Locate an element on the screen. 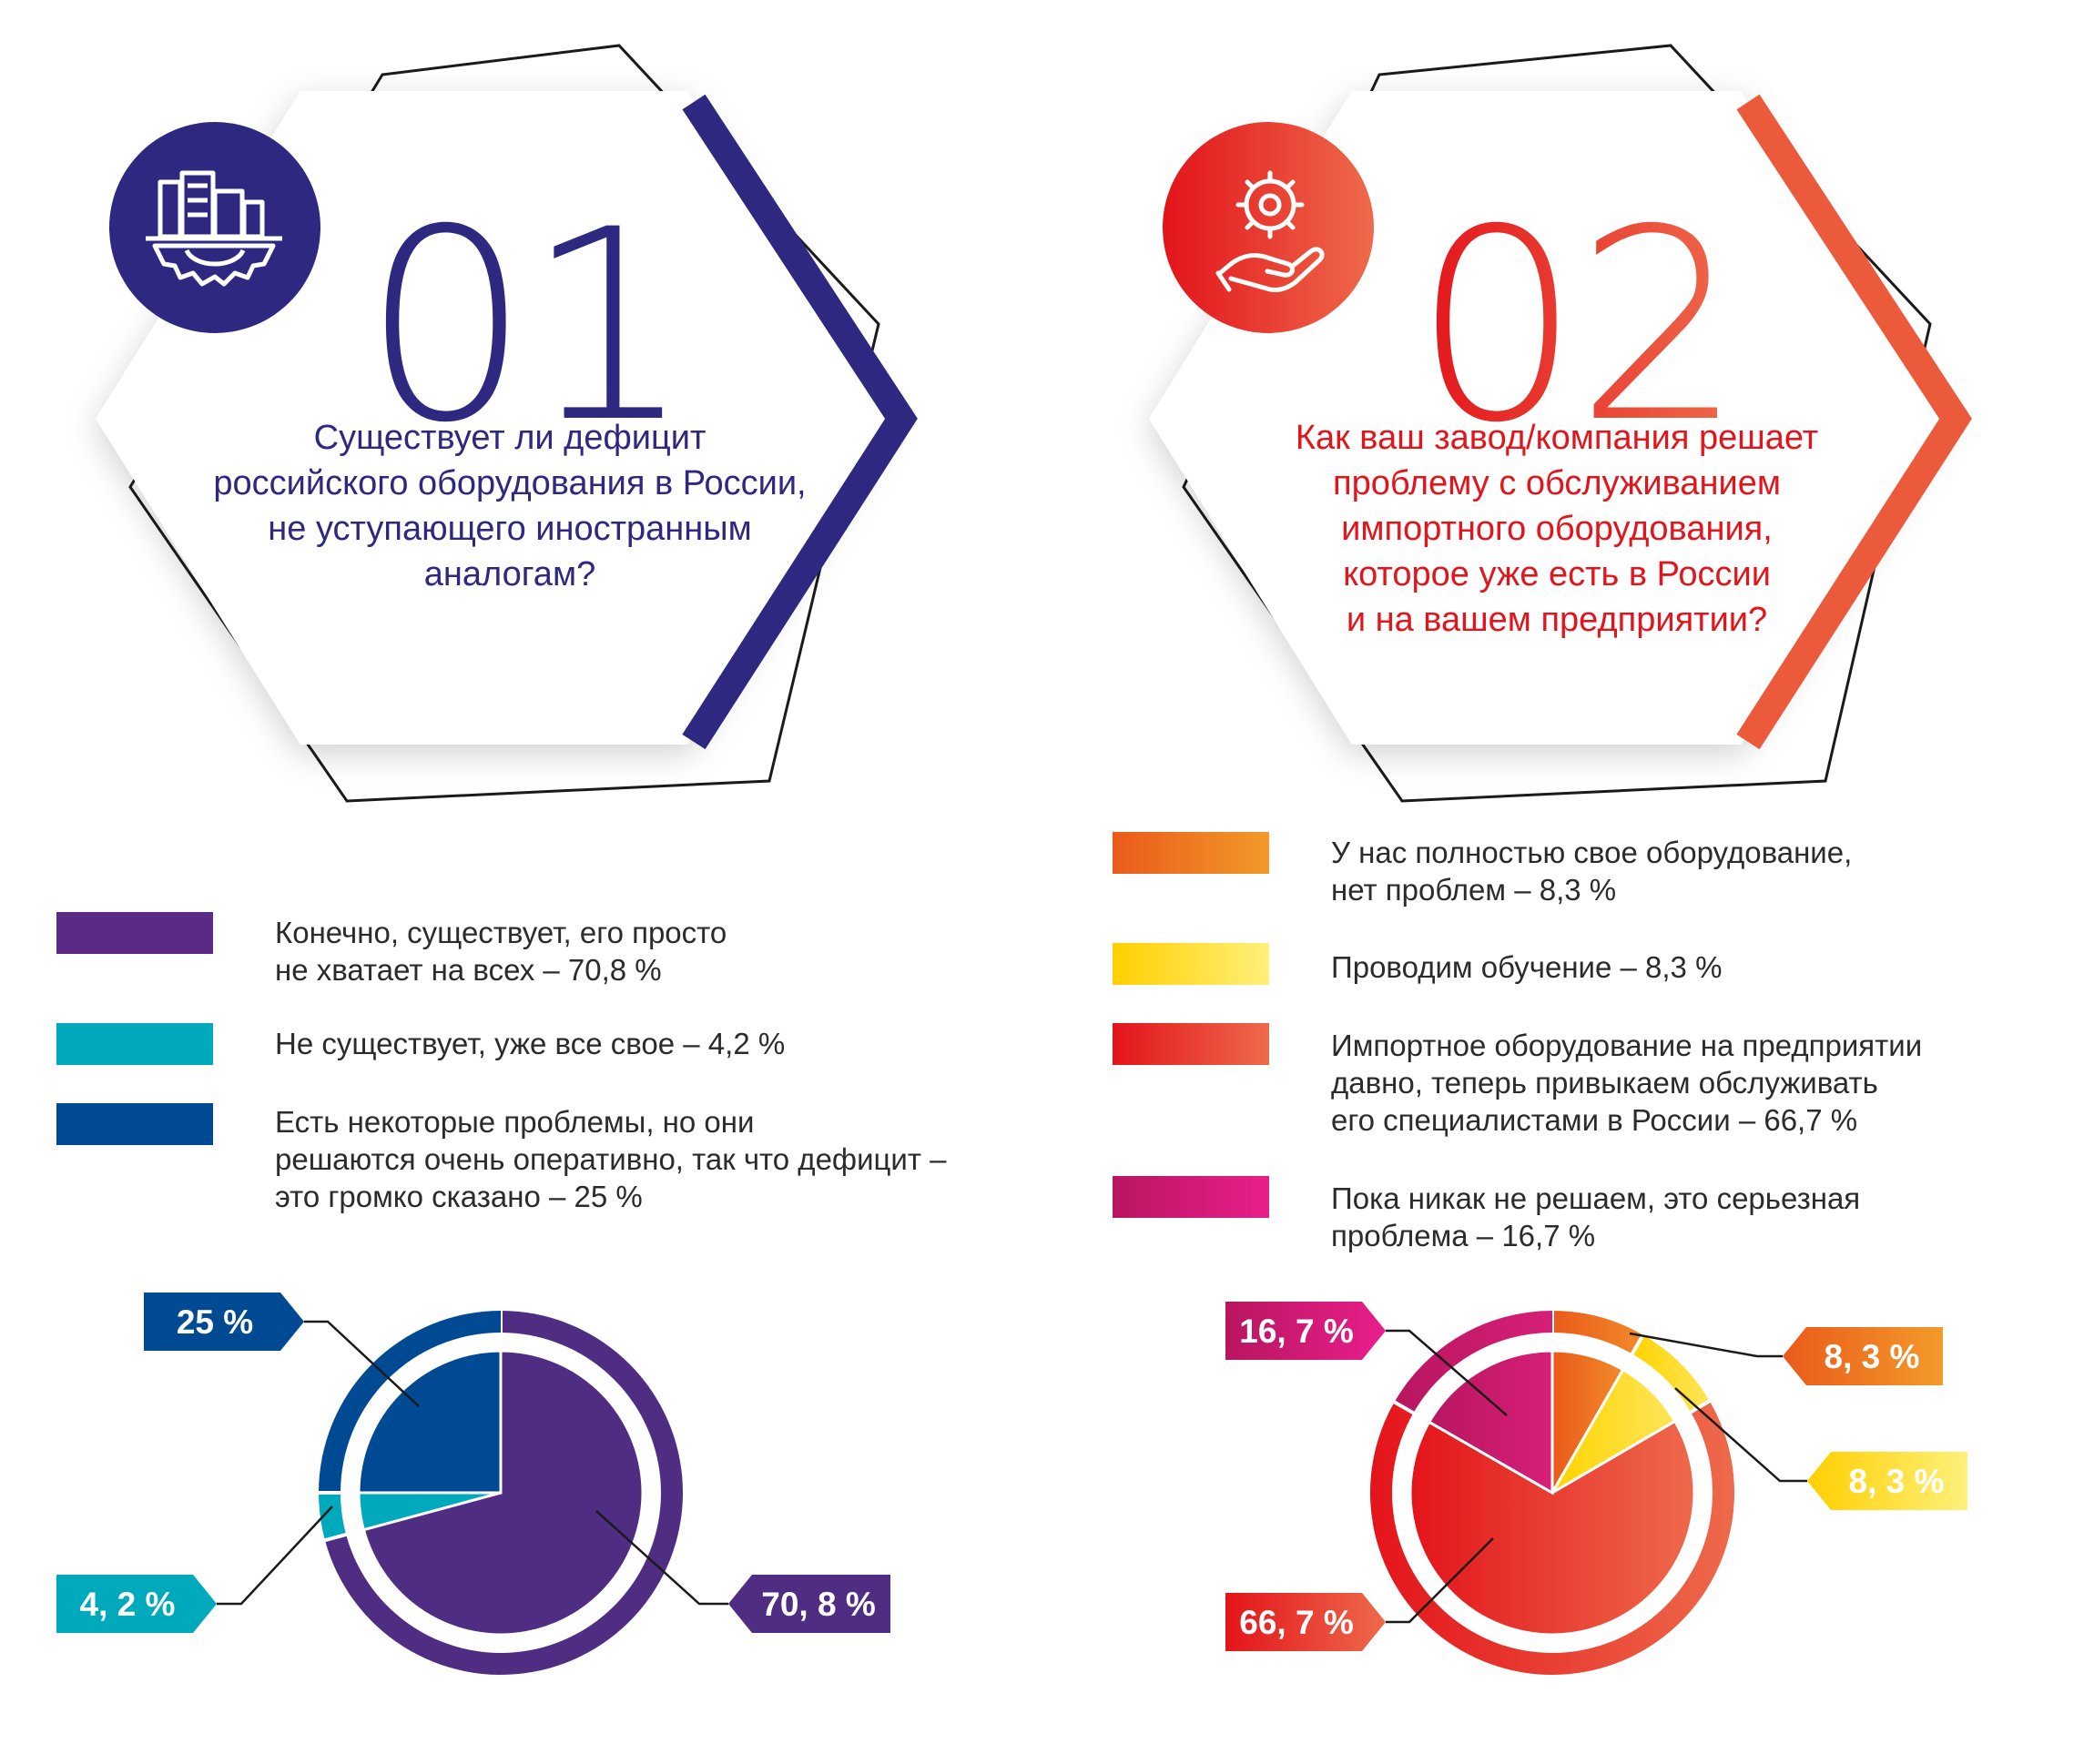  legend-swatch-training is located at coordinates (1191, 964).